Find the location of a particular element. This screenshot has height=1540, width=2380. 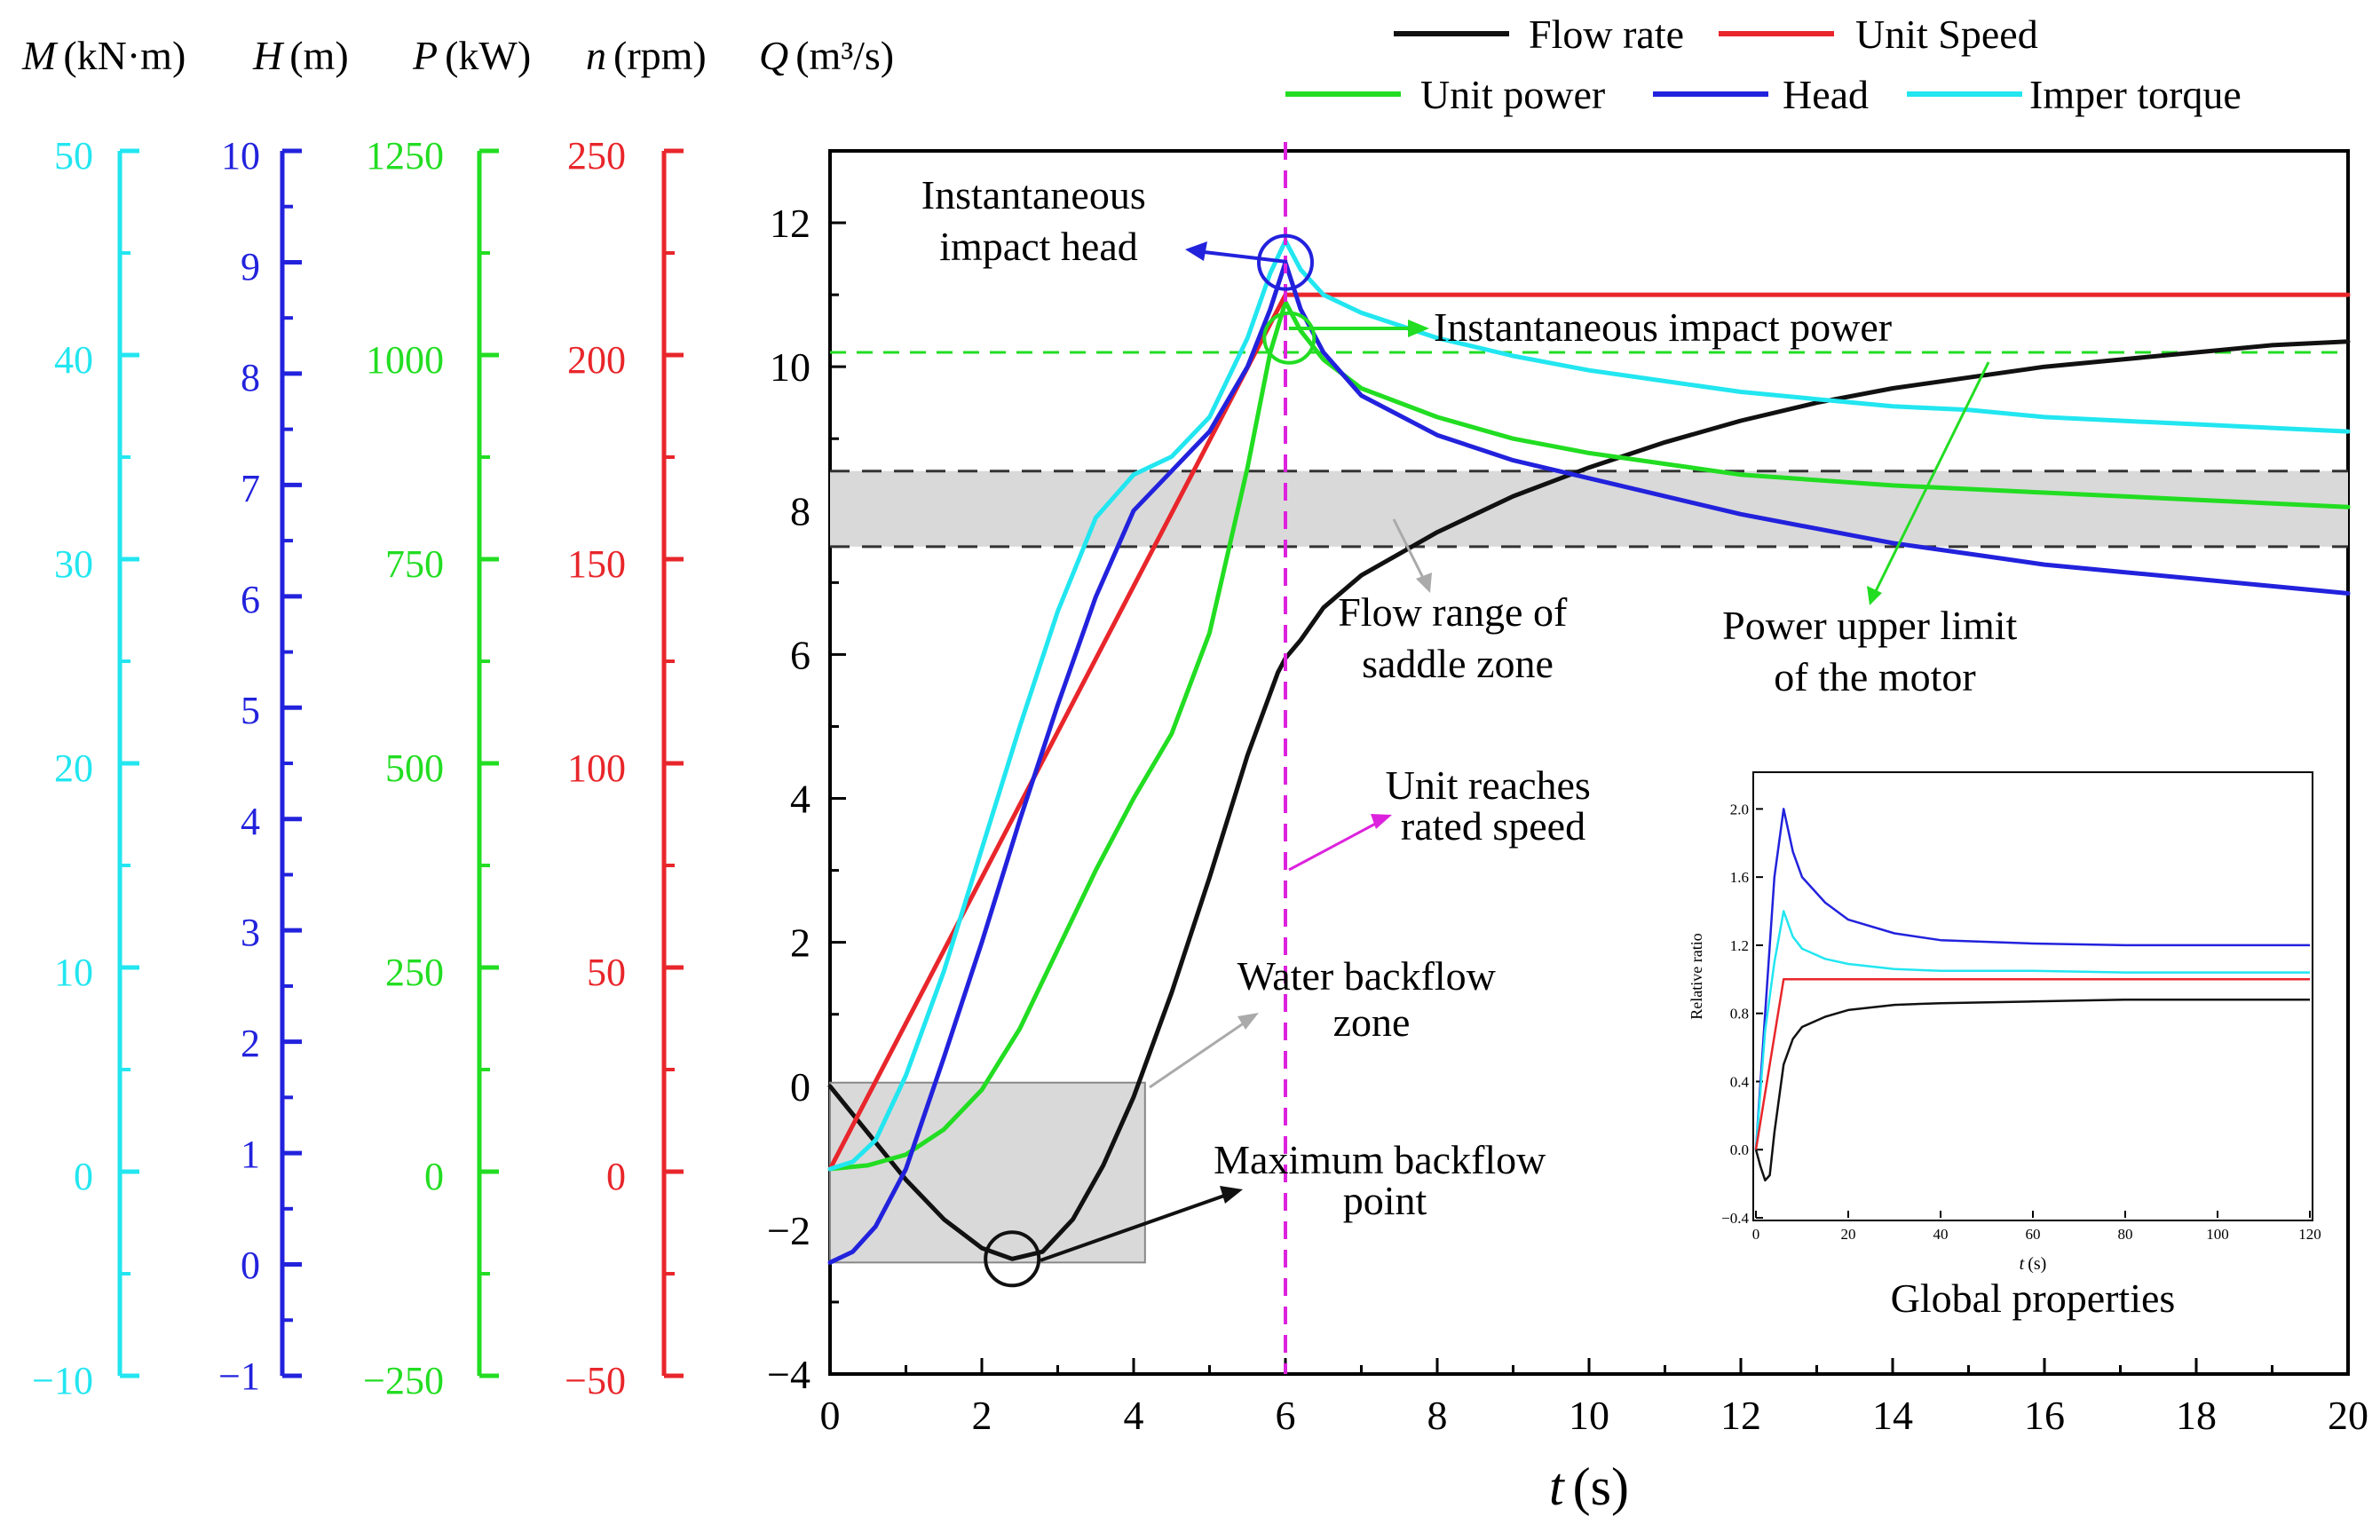

speed-axis-tick-label: 100 is located at coordinates (596, 768).